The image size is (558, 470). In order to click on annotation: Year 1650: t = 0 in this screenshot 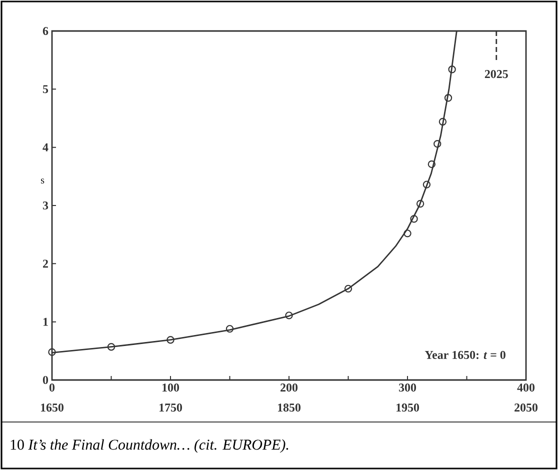, I will do `click(465, 355)`.